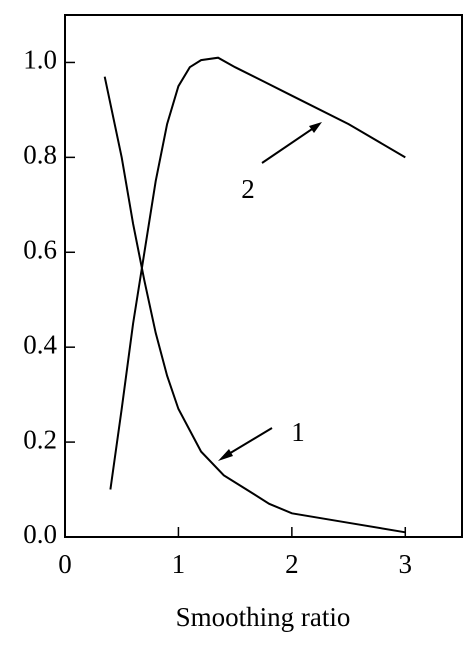 This screenshot has height=647, width=474. I want to click on x-tick-label: 3, so click(406, 564).